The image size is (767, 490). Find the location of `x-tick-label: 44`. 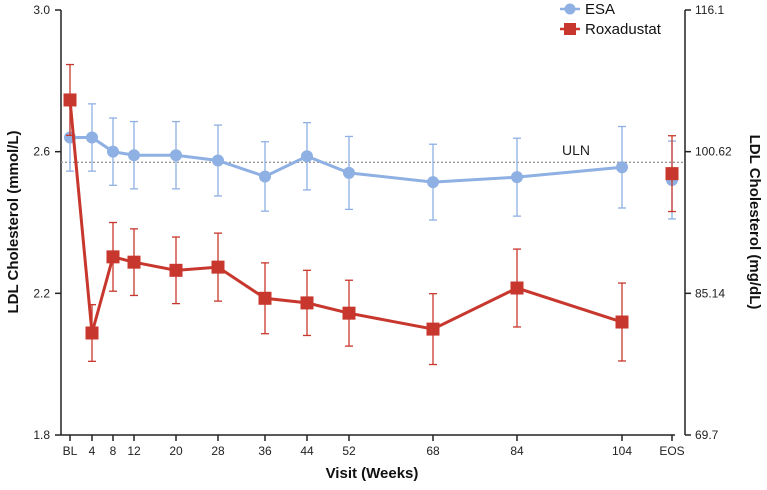

x-tick-label: 44 is located at coordinates (307, 451).